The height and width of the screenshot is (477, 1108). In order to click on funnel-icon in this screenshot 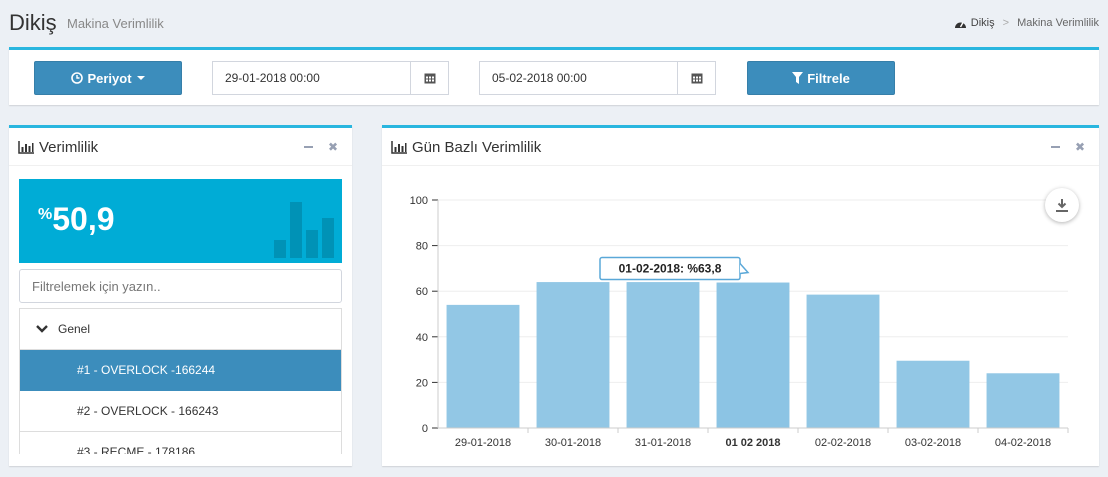, I will do `click(798, 78)`.